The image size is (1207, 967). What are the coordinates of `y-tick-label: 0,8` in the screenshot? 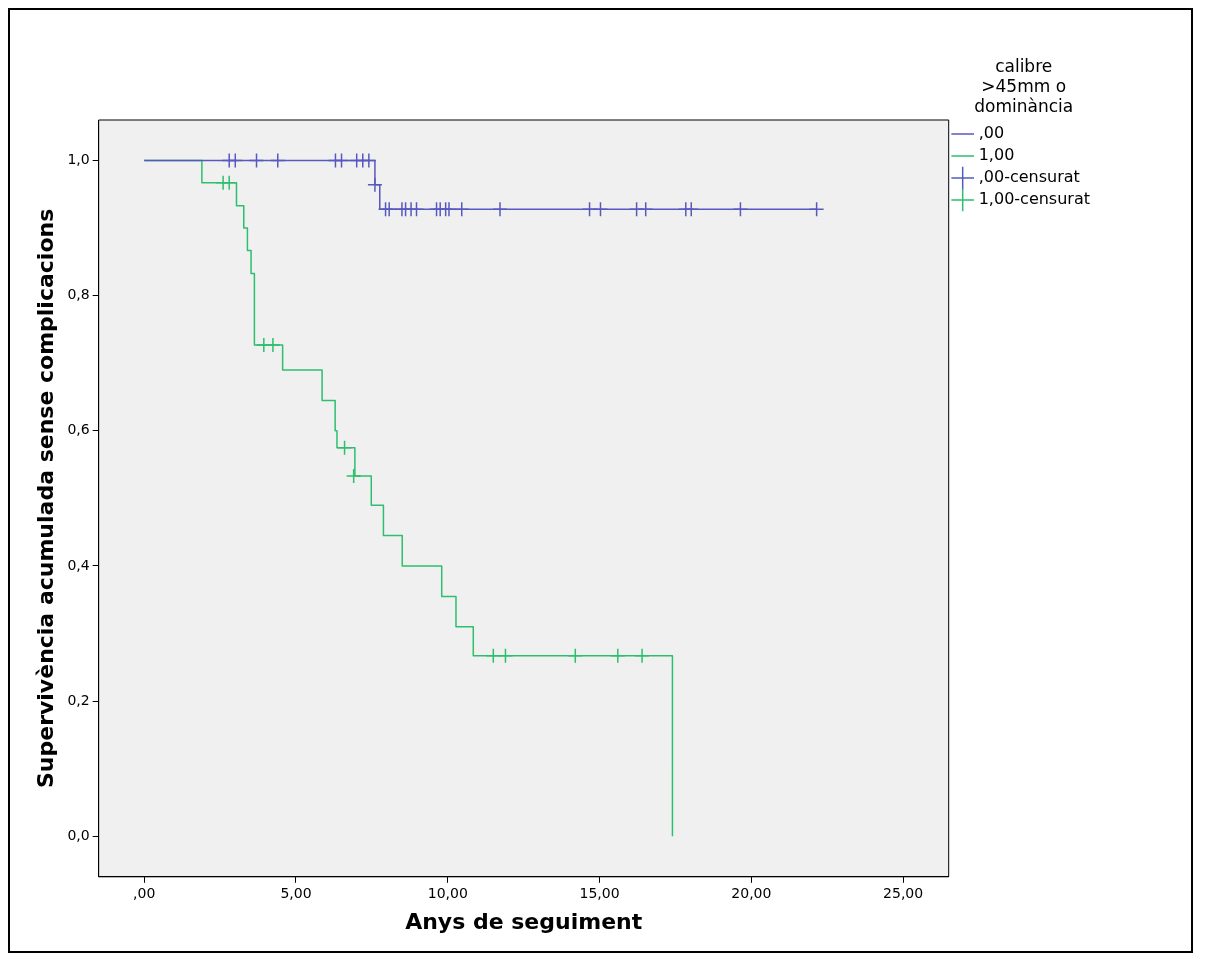 It's located at (78, 294).